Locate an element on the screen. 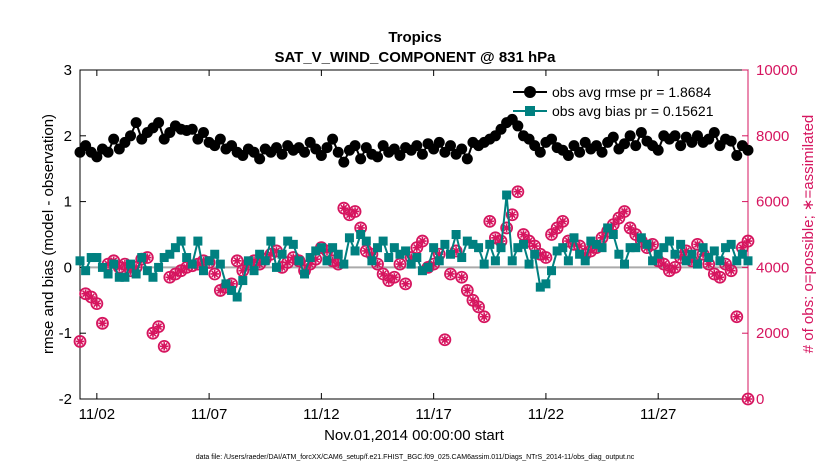 The width and height of the screenshot is (830, 470). series-rmse is located at coordinates (414, 140).